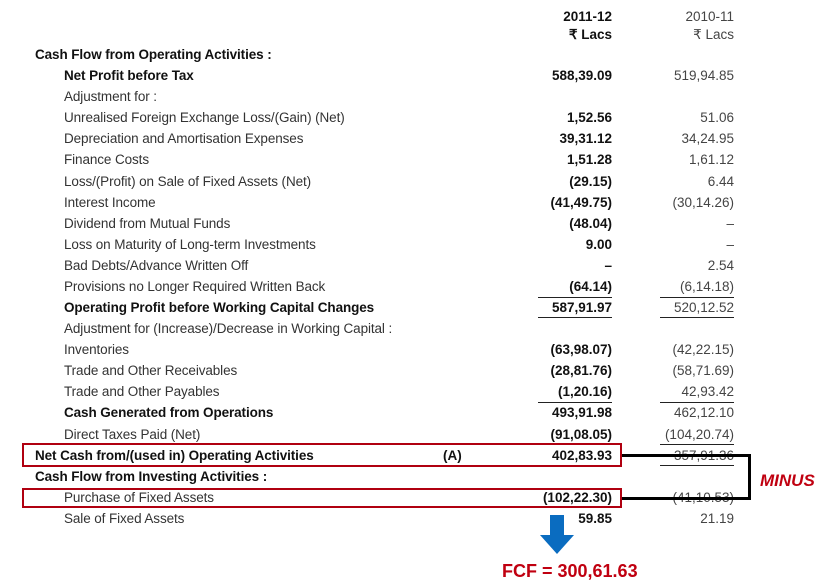 The width and height of the screenshot is (832, 587). I want to click on row-label: Cash Flow from Investing Activities :, so click(151, 476).